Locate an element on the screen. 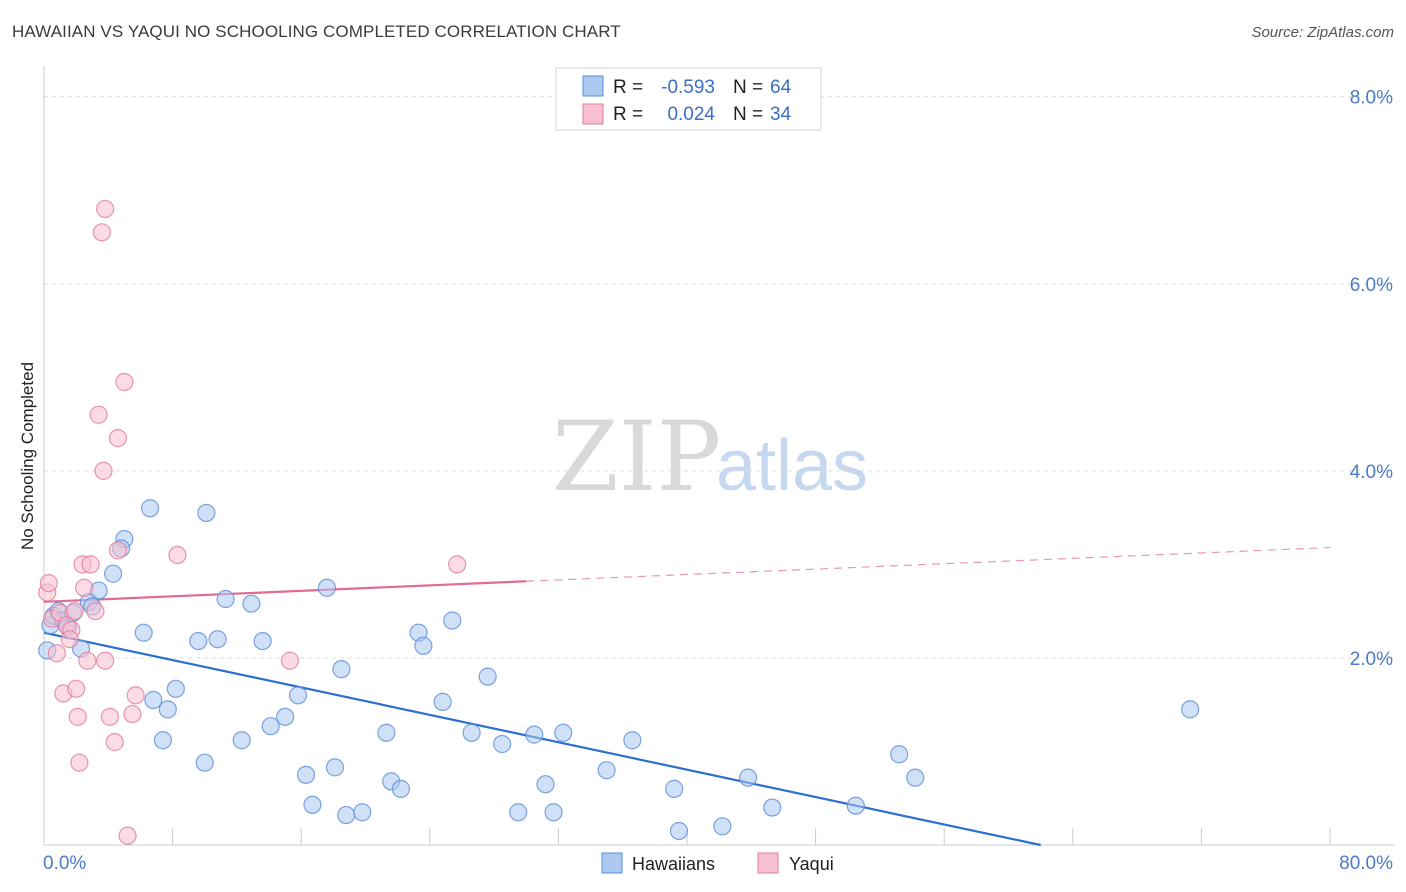  legend-n-value: 34 is located at coordinates (781, 114).